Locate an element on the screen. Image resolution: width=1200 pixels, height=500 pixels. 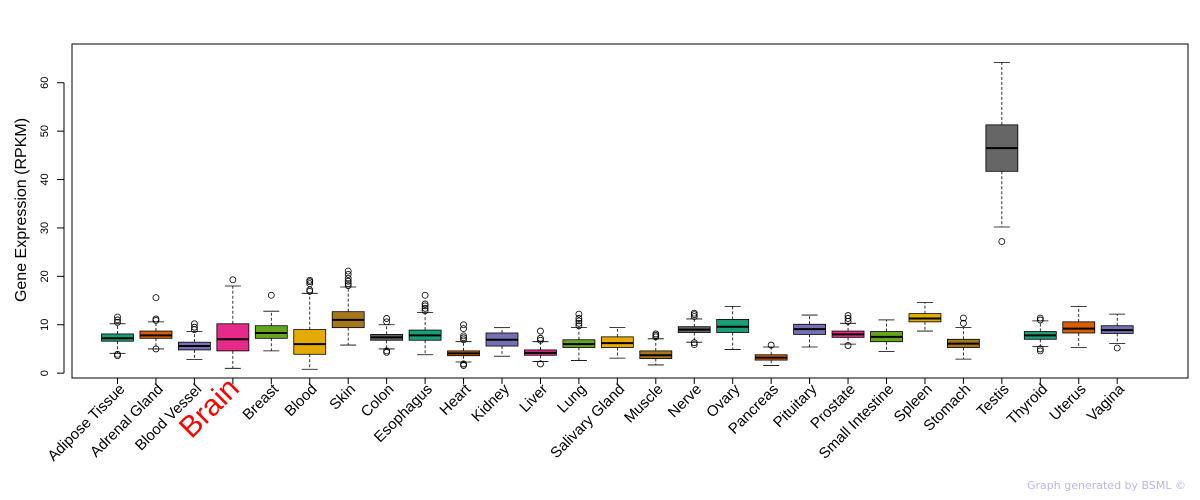
y-tick-label: 50 is located at coordinates (45, 131).